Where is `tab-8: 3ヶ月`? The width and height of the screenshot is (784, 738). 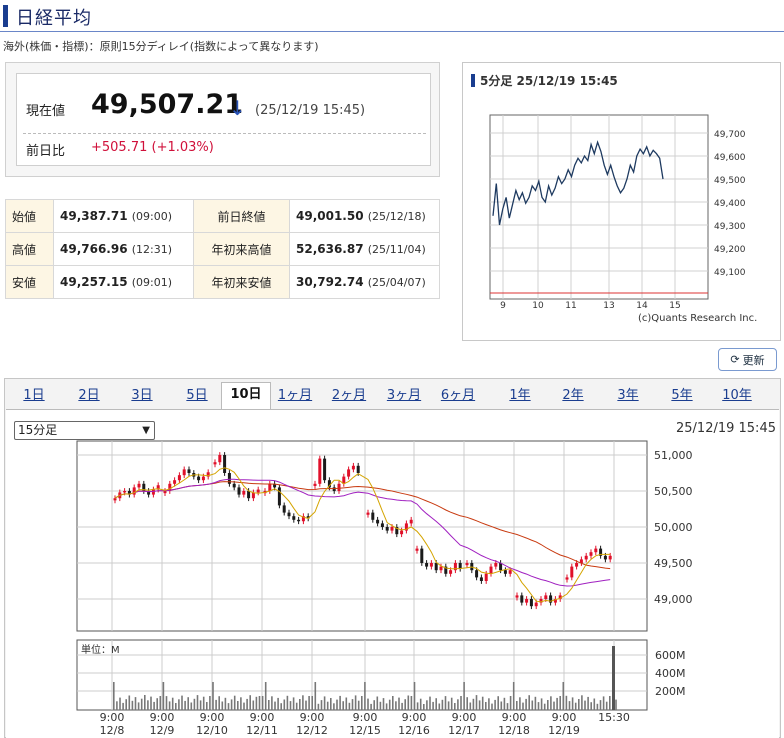 tab-8: 3ヶ月 is located at coordinates (404, 395).